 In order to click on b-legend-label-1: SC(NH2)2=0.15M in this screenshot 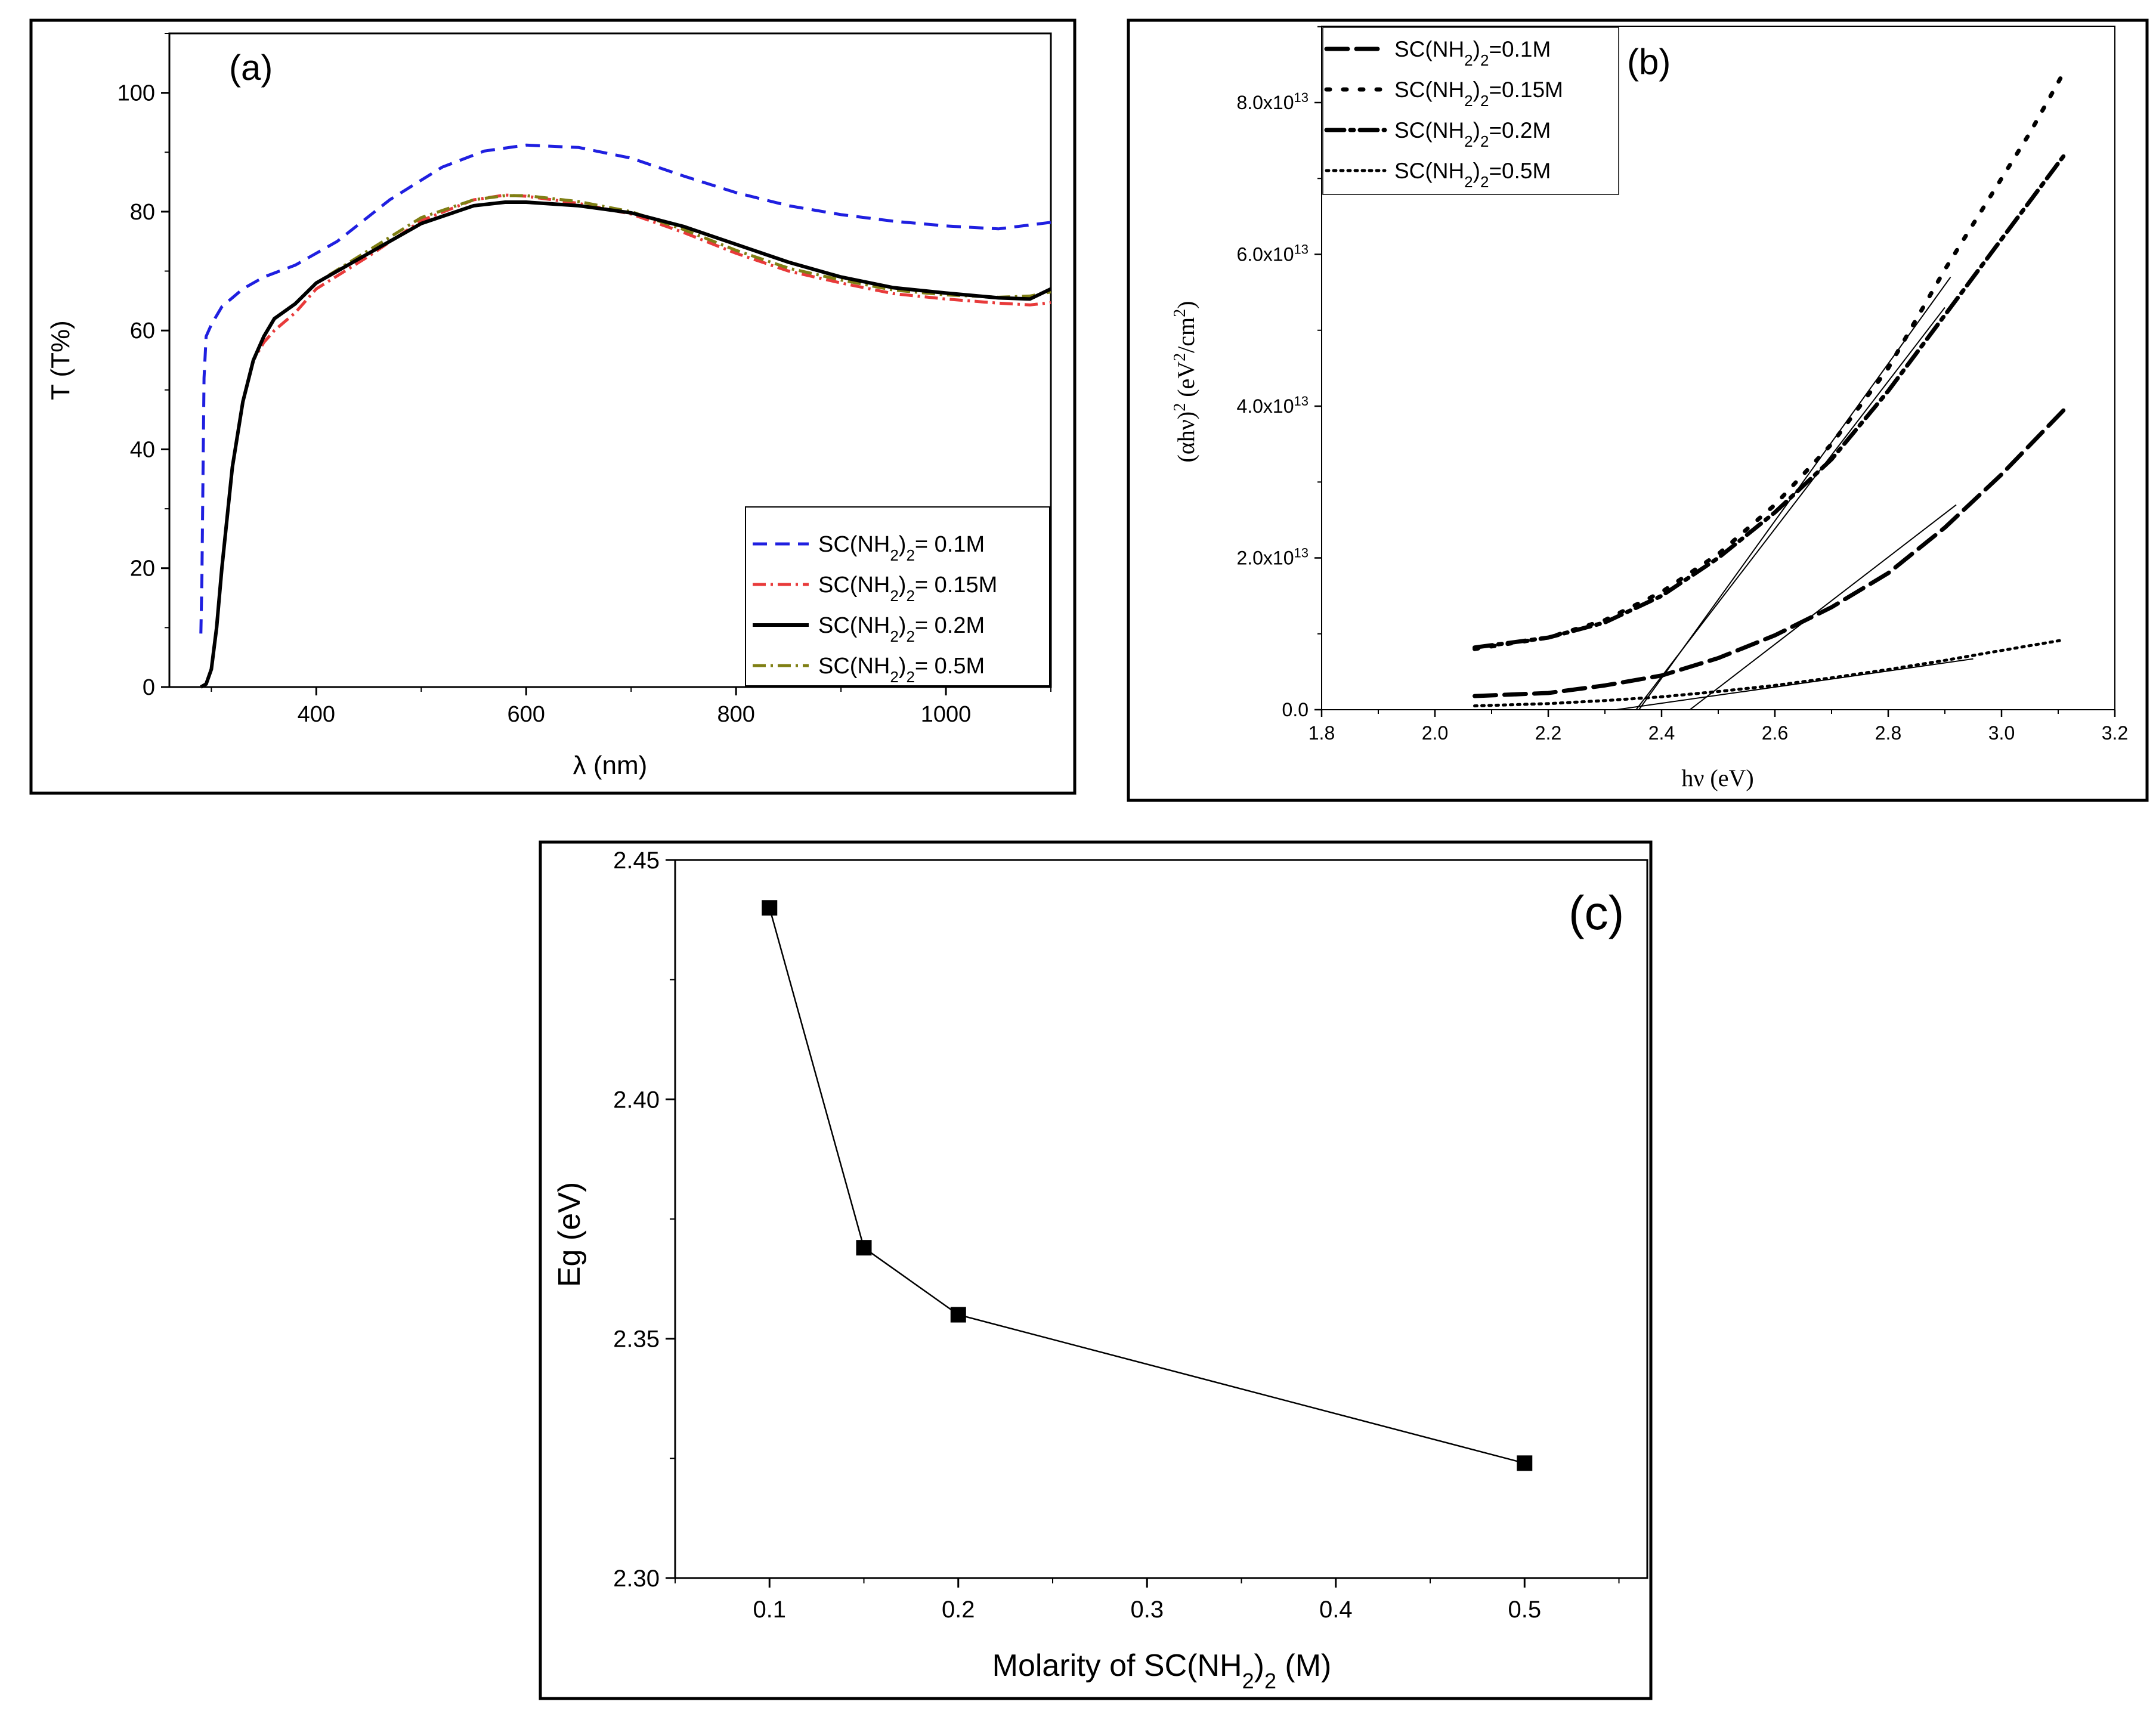, I will do `click(1478, 94)`.